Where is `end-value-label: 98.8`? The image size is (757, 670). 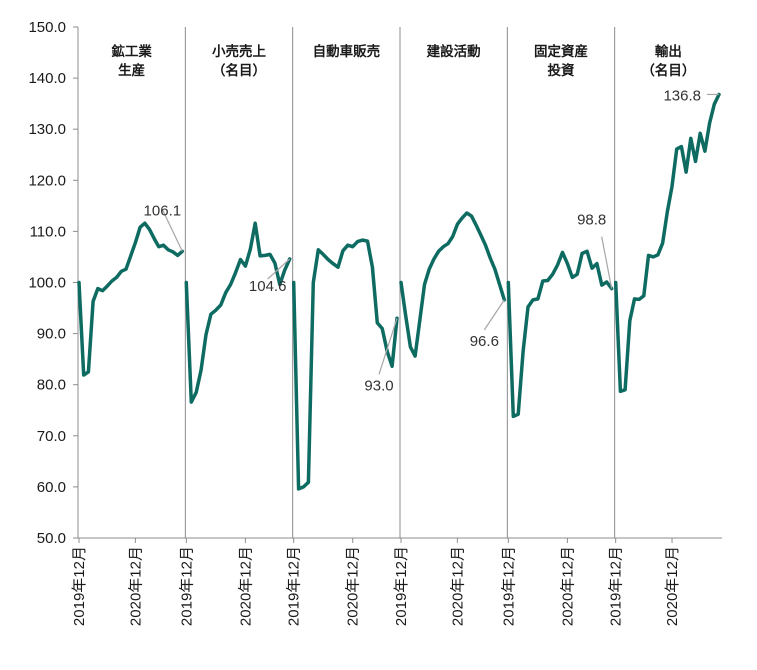
end-value-label: 98.8 is located at coordinates (591, 220).